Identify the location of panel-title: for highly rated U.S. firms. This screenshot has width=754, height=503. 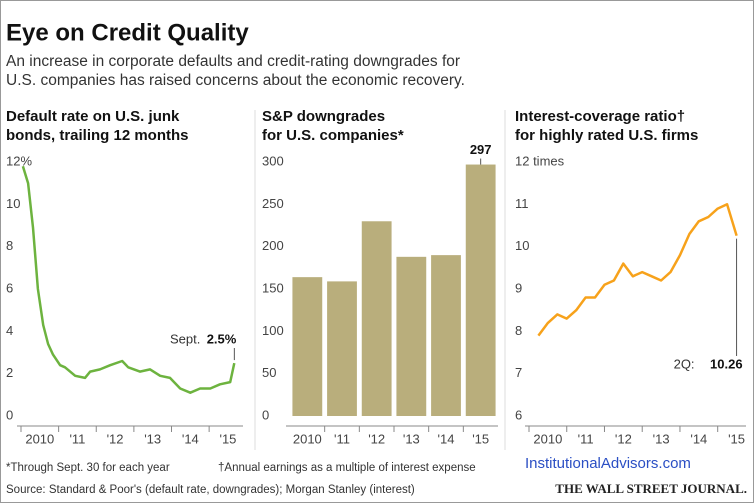
(606, 135).